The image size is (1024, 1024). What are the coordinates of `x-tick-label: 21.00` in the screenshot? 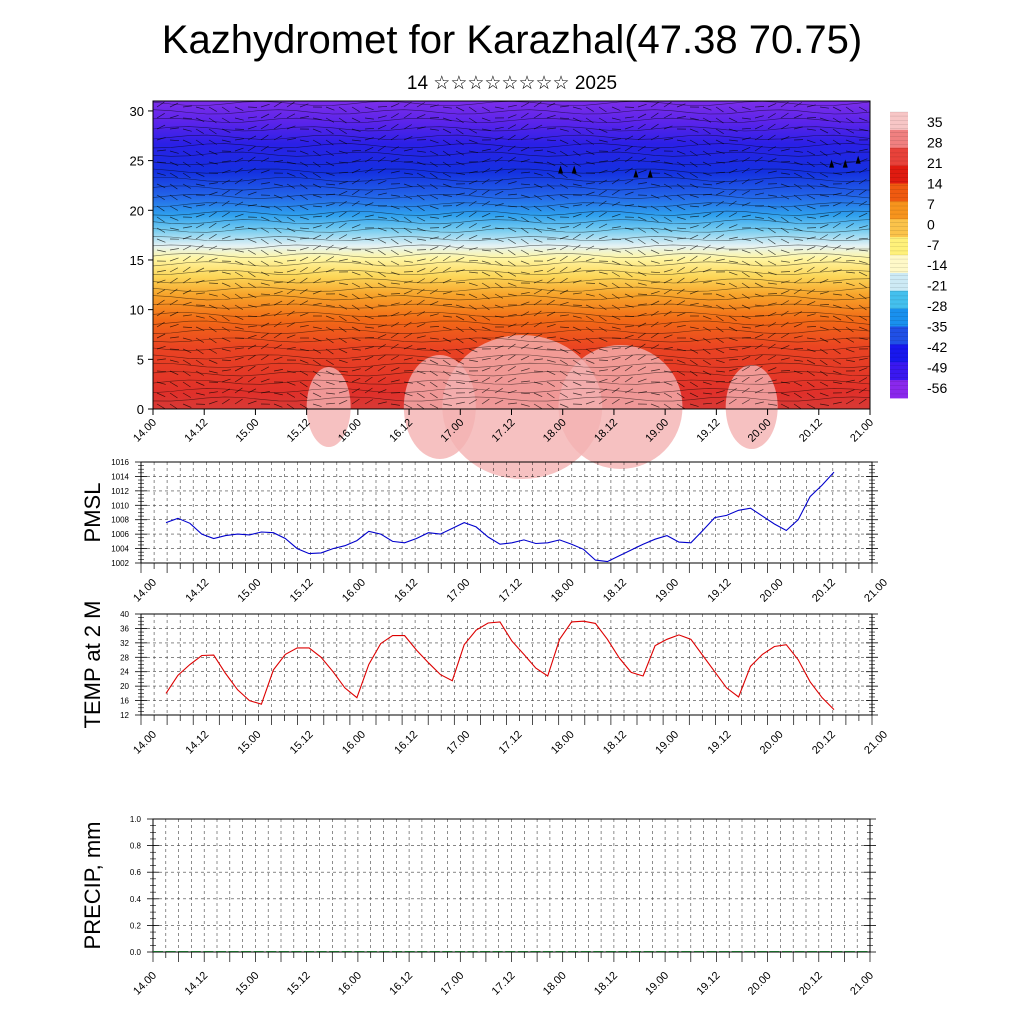 It's located at (876, 743).